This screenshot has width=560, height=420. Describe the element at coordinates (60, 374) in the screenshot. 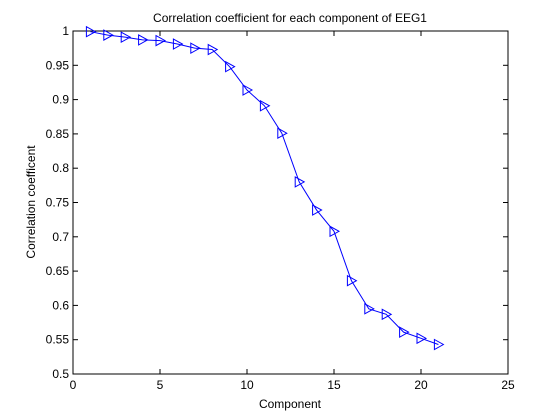

I see `y-tick-label: 0.5` at that location.